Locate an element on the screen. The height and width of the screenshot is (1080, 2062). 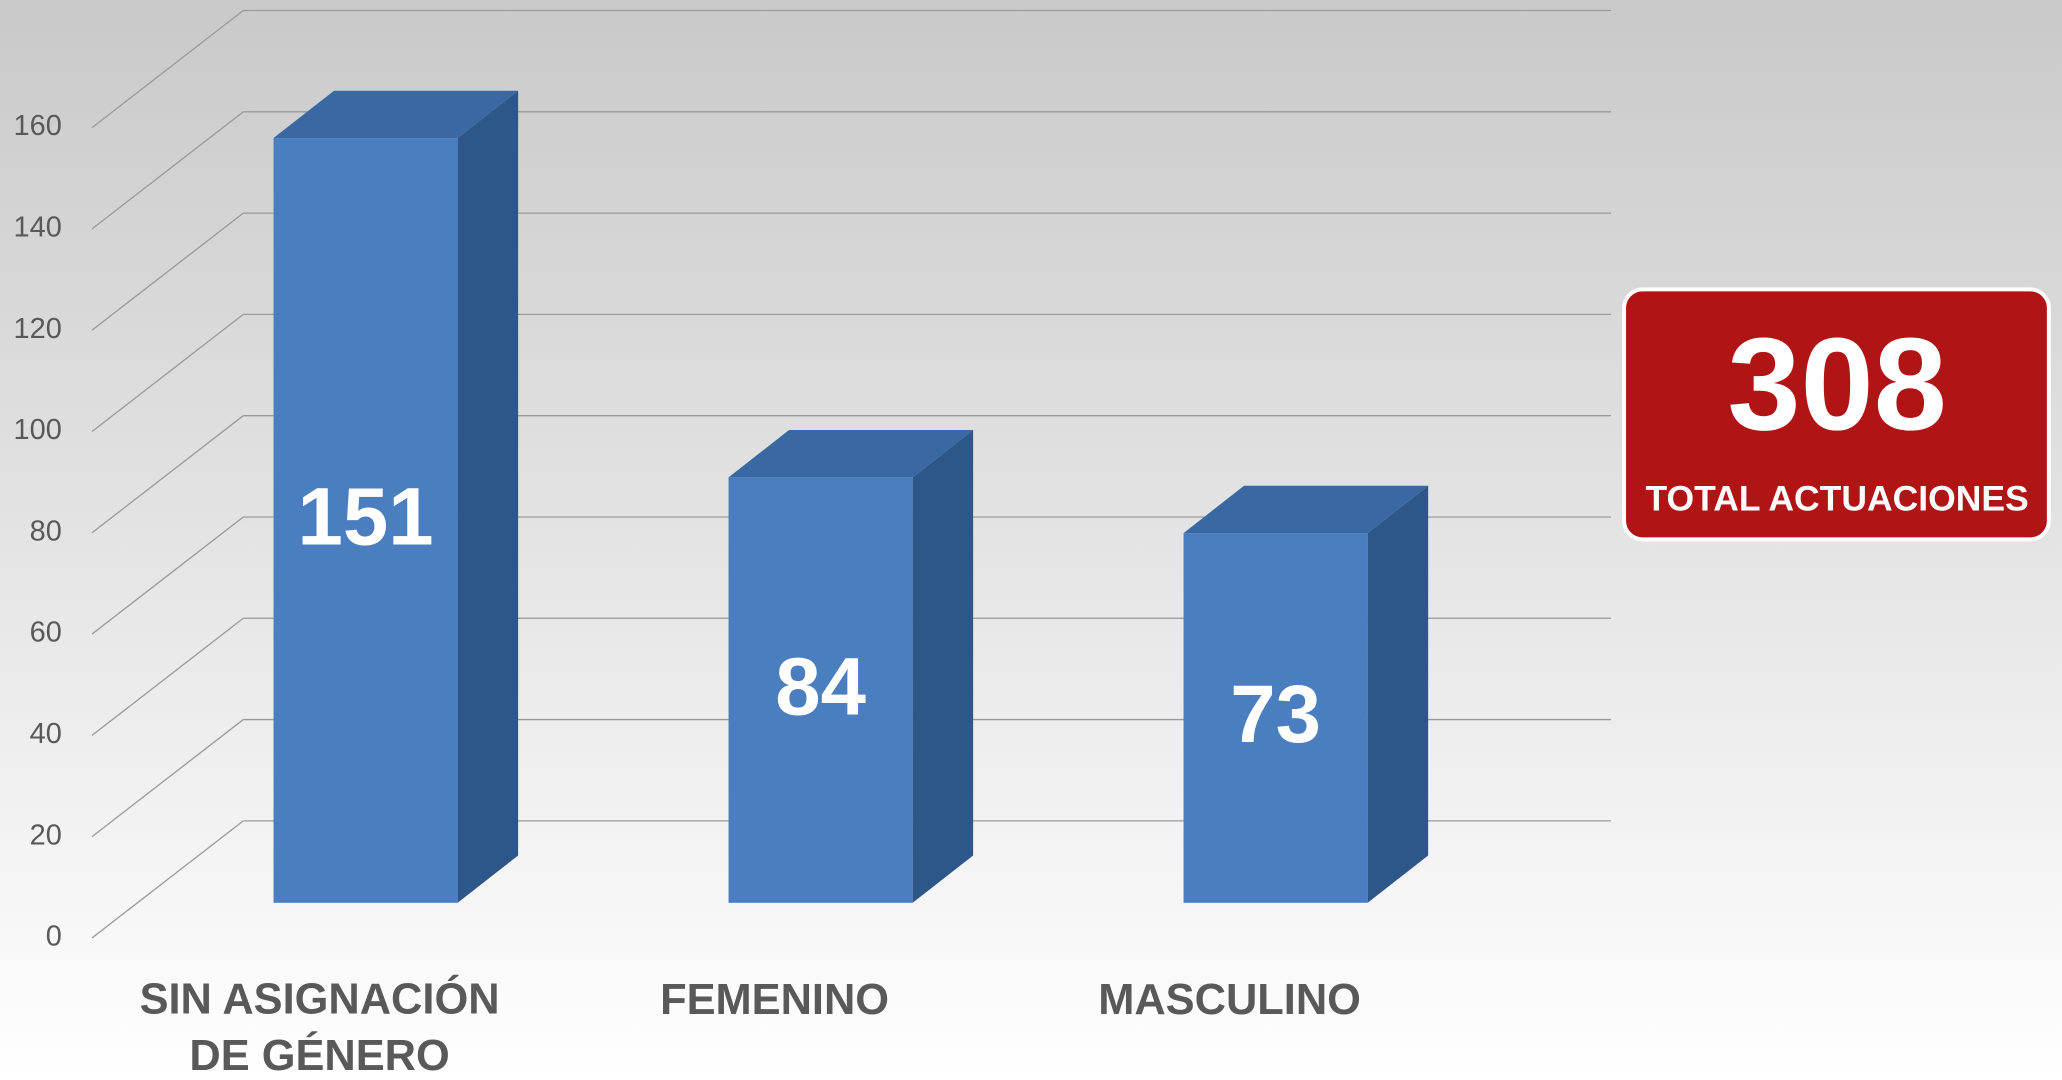
y-tick-label: 40 is located at coordinates (46, 734).